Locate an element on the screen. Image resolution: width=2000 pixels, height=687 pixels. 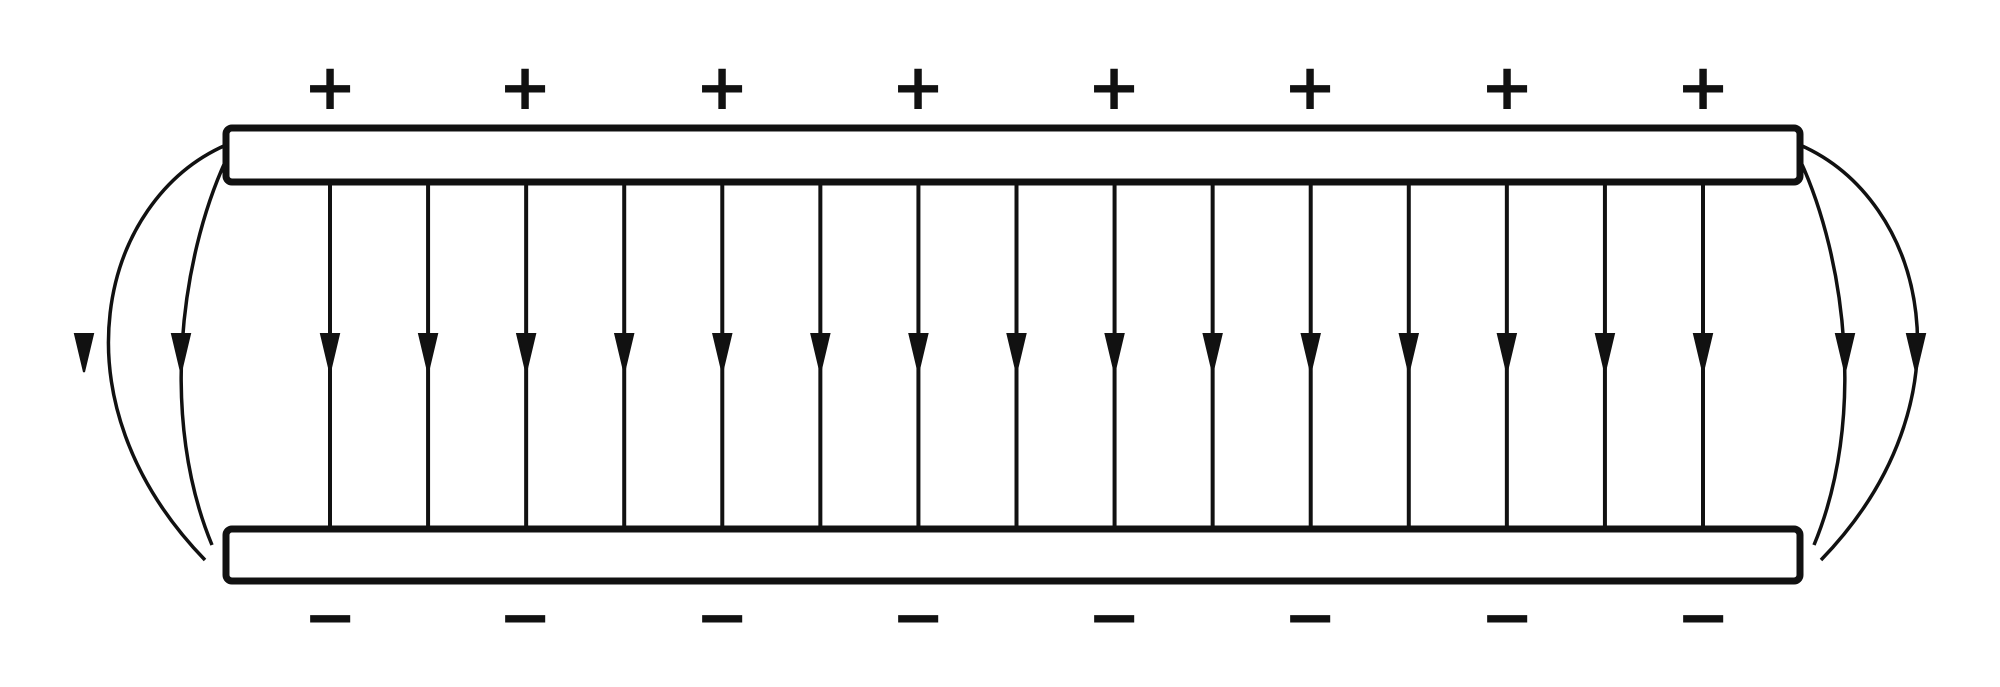
bottom-plate is located at coordinates (1013, 555).